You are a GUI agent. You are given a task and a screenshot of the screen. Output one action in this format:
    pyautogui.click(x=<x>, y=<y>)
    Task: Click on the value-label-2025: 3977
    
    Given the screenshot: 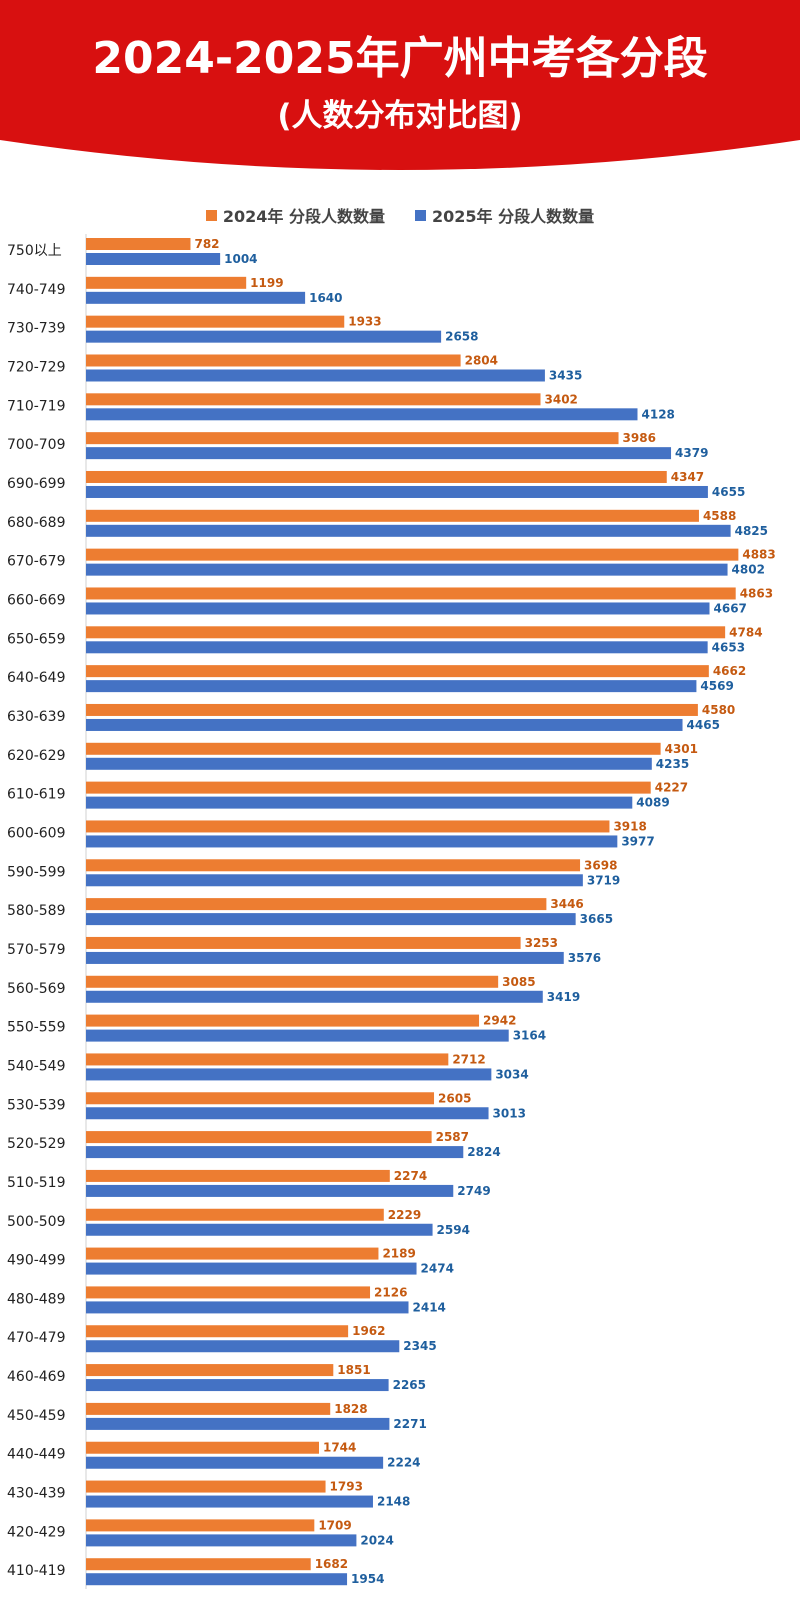 What is the action you would take?
    pyautogui.click(x=637, y=841)
    